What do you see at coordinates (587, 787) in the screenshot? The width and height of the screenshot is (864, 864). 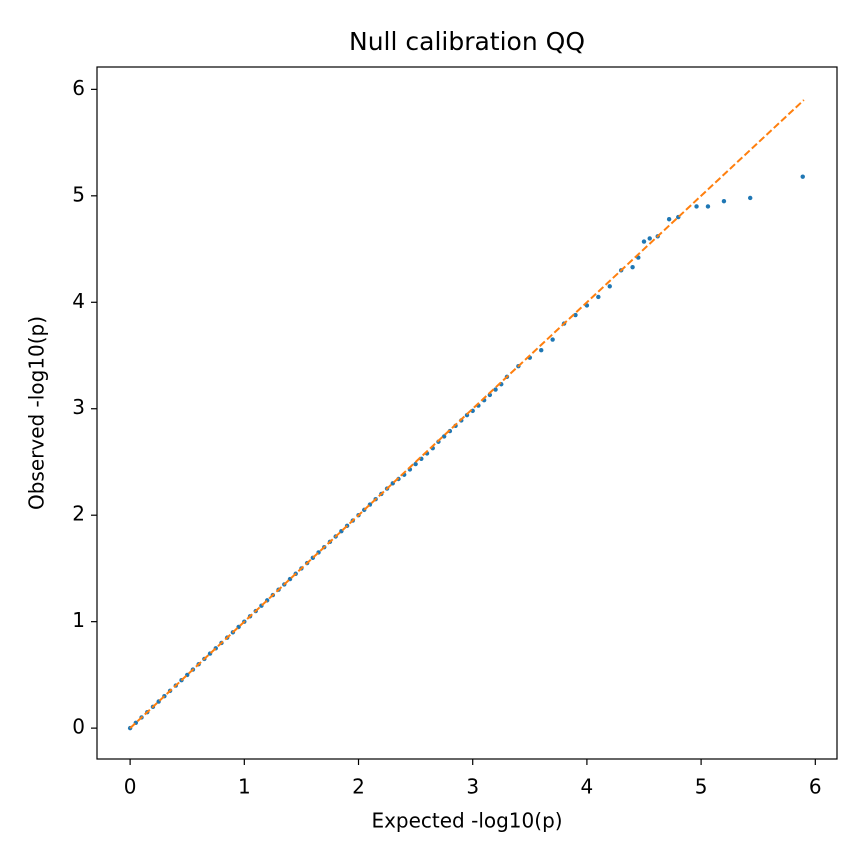 I see `x-tick-label: 4` at bounding box center [587, 787].